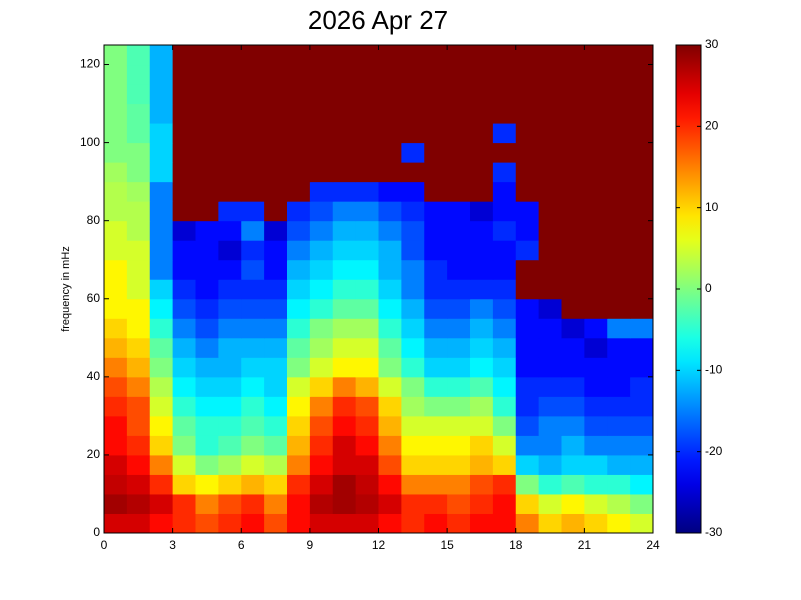 The image size is (801, 600). I want to click on x-tick-label: 21, so click(585, 545).